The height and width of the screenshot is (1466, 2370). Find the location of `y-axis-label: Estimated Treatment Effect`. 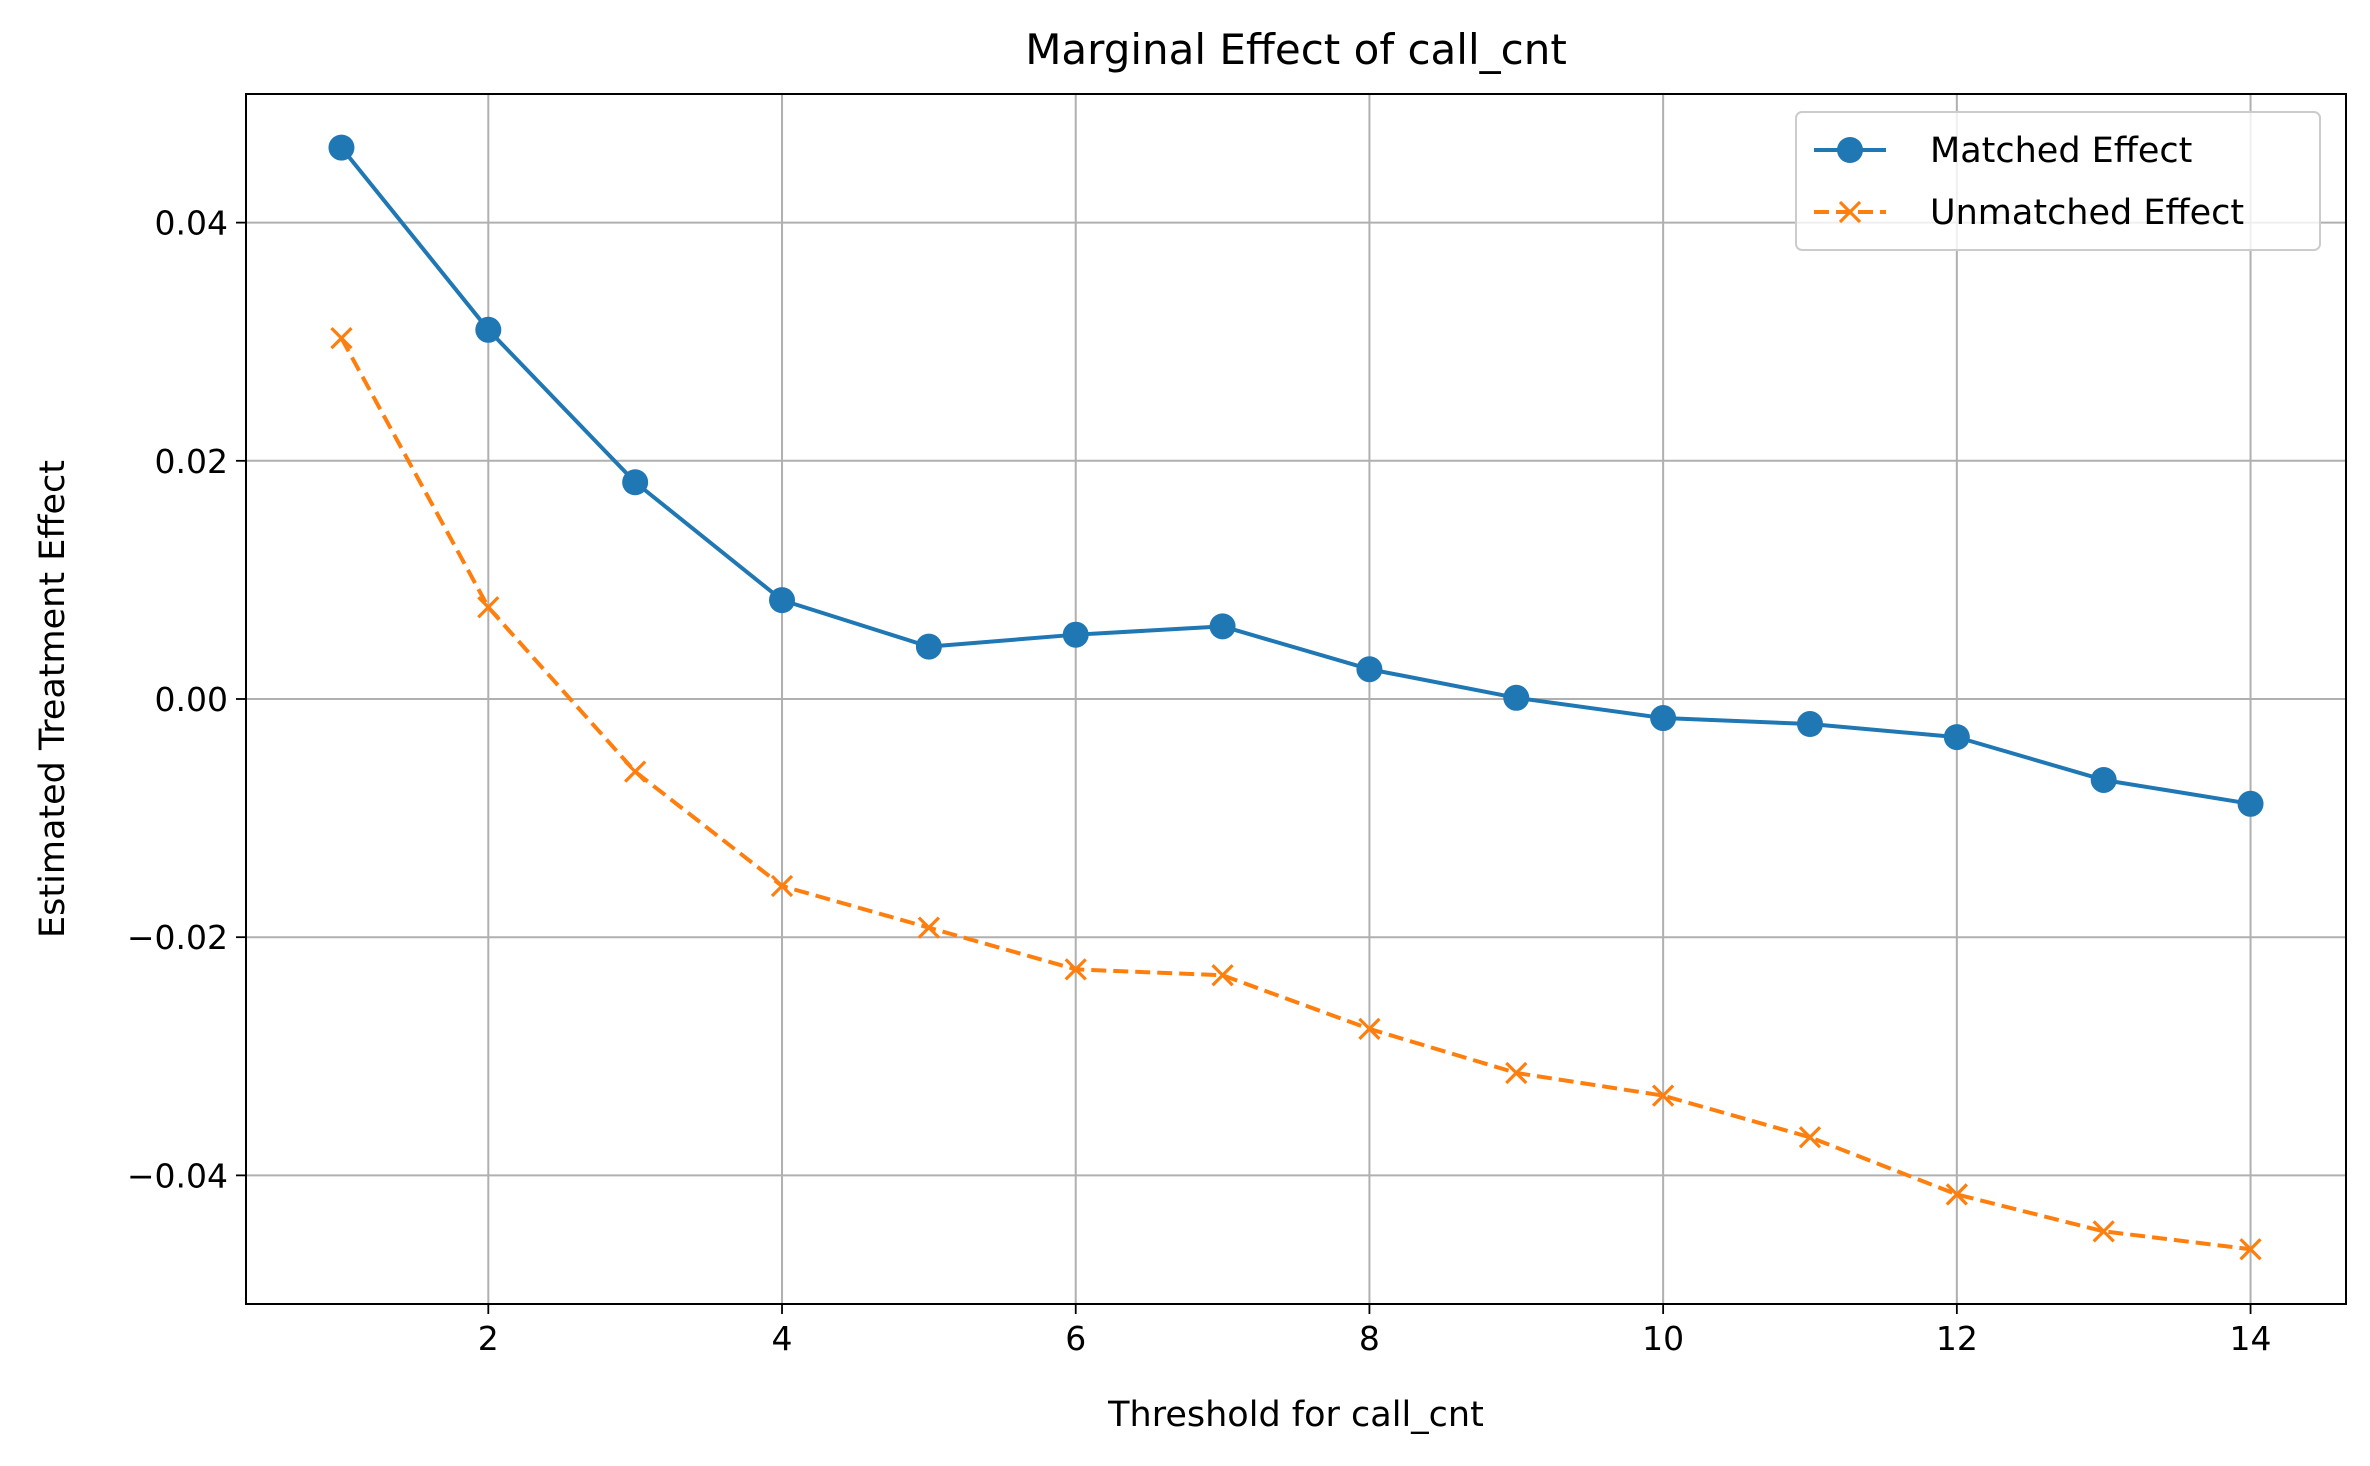

y-axis-label: Estimated Treatment Effect is located at coordinates (53, 699).